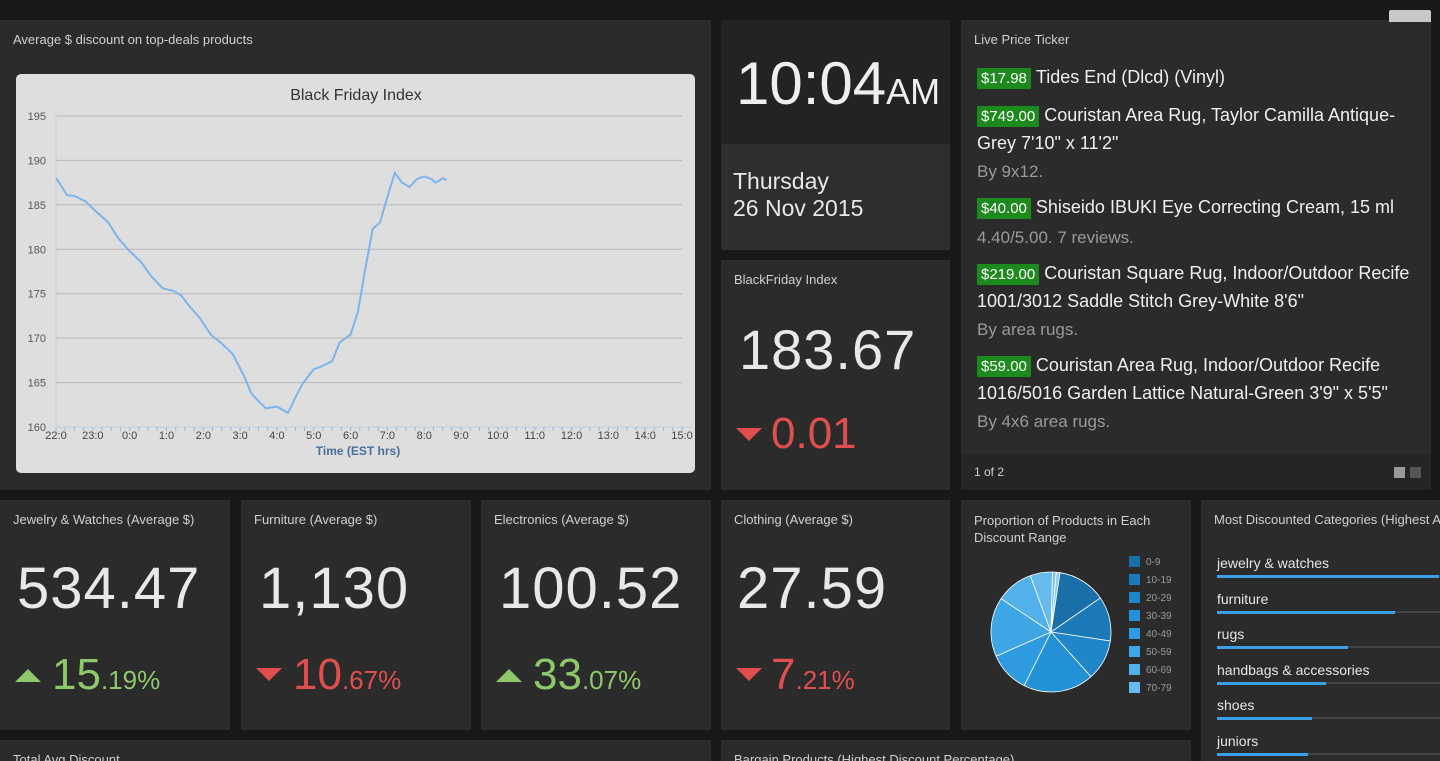  What do you see at coordinates (828, 349) in the screenshot?
I see `index-value: 183.67` at bounding box center [828, 349].